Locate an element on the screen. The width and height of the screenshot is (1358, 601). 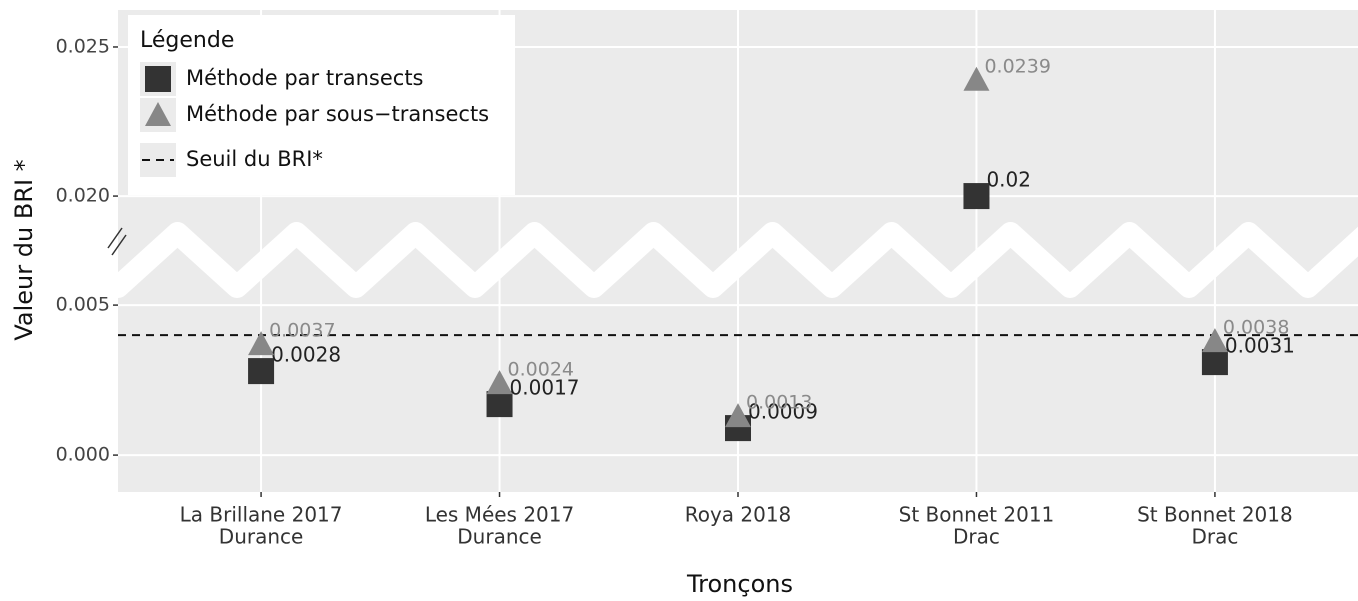
data-label: 0.0239 is located at coordinates (1017, 66).